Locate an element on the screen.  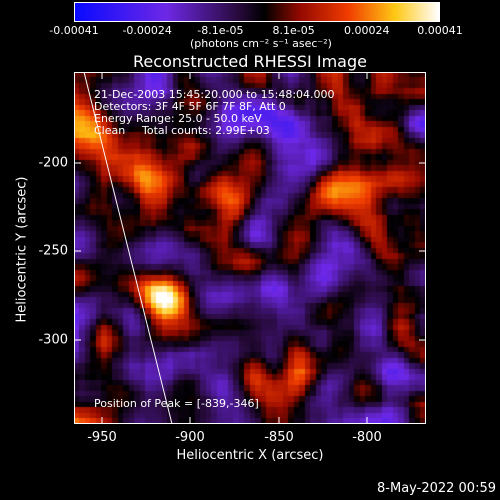
solar-limb-line is located at coordinates (128, 248).